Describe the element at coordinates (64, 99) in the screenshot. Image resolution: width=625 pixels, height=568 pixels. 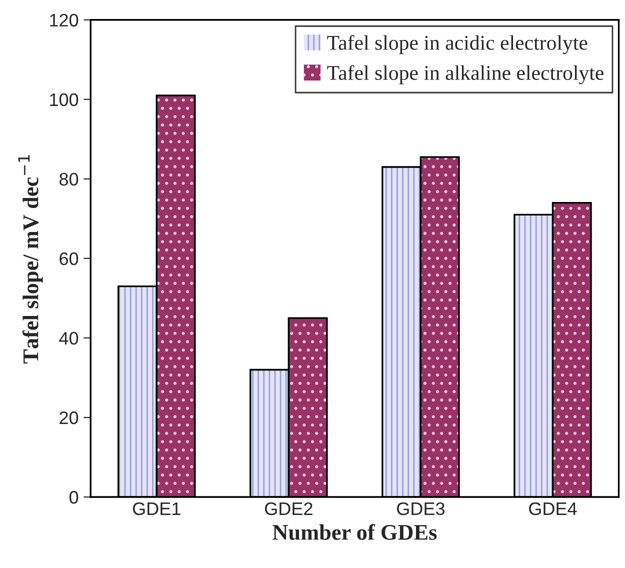
I see `y-tick-label: 100` at that location.